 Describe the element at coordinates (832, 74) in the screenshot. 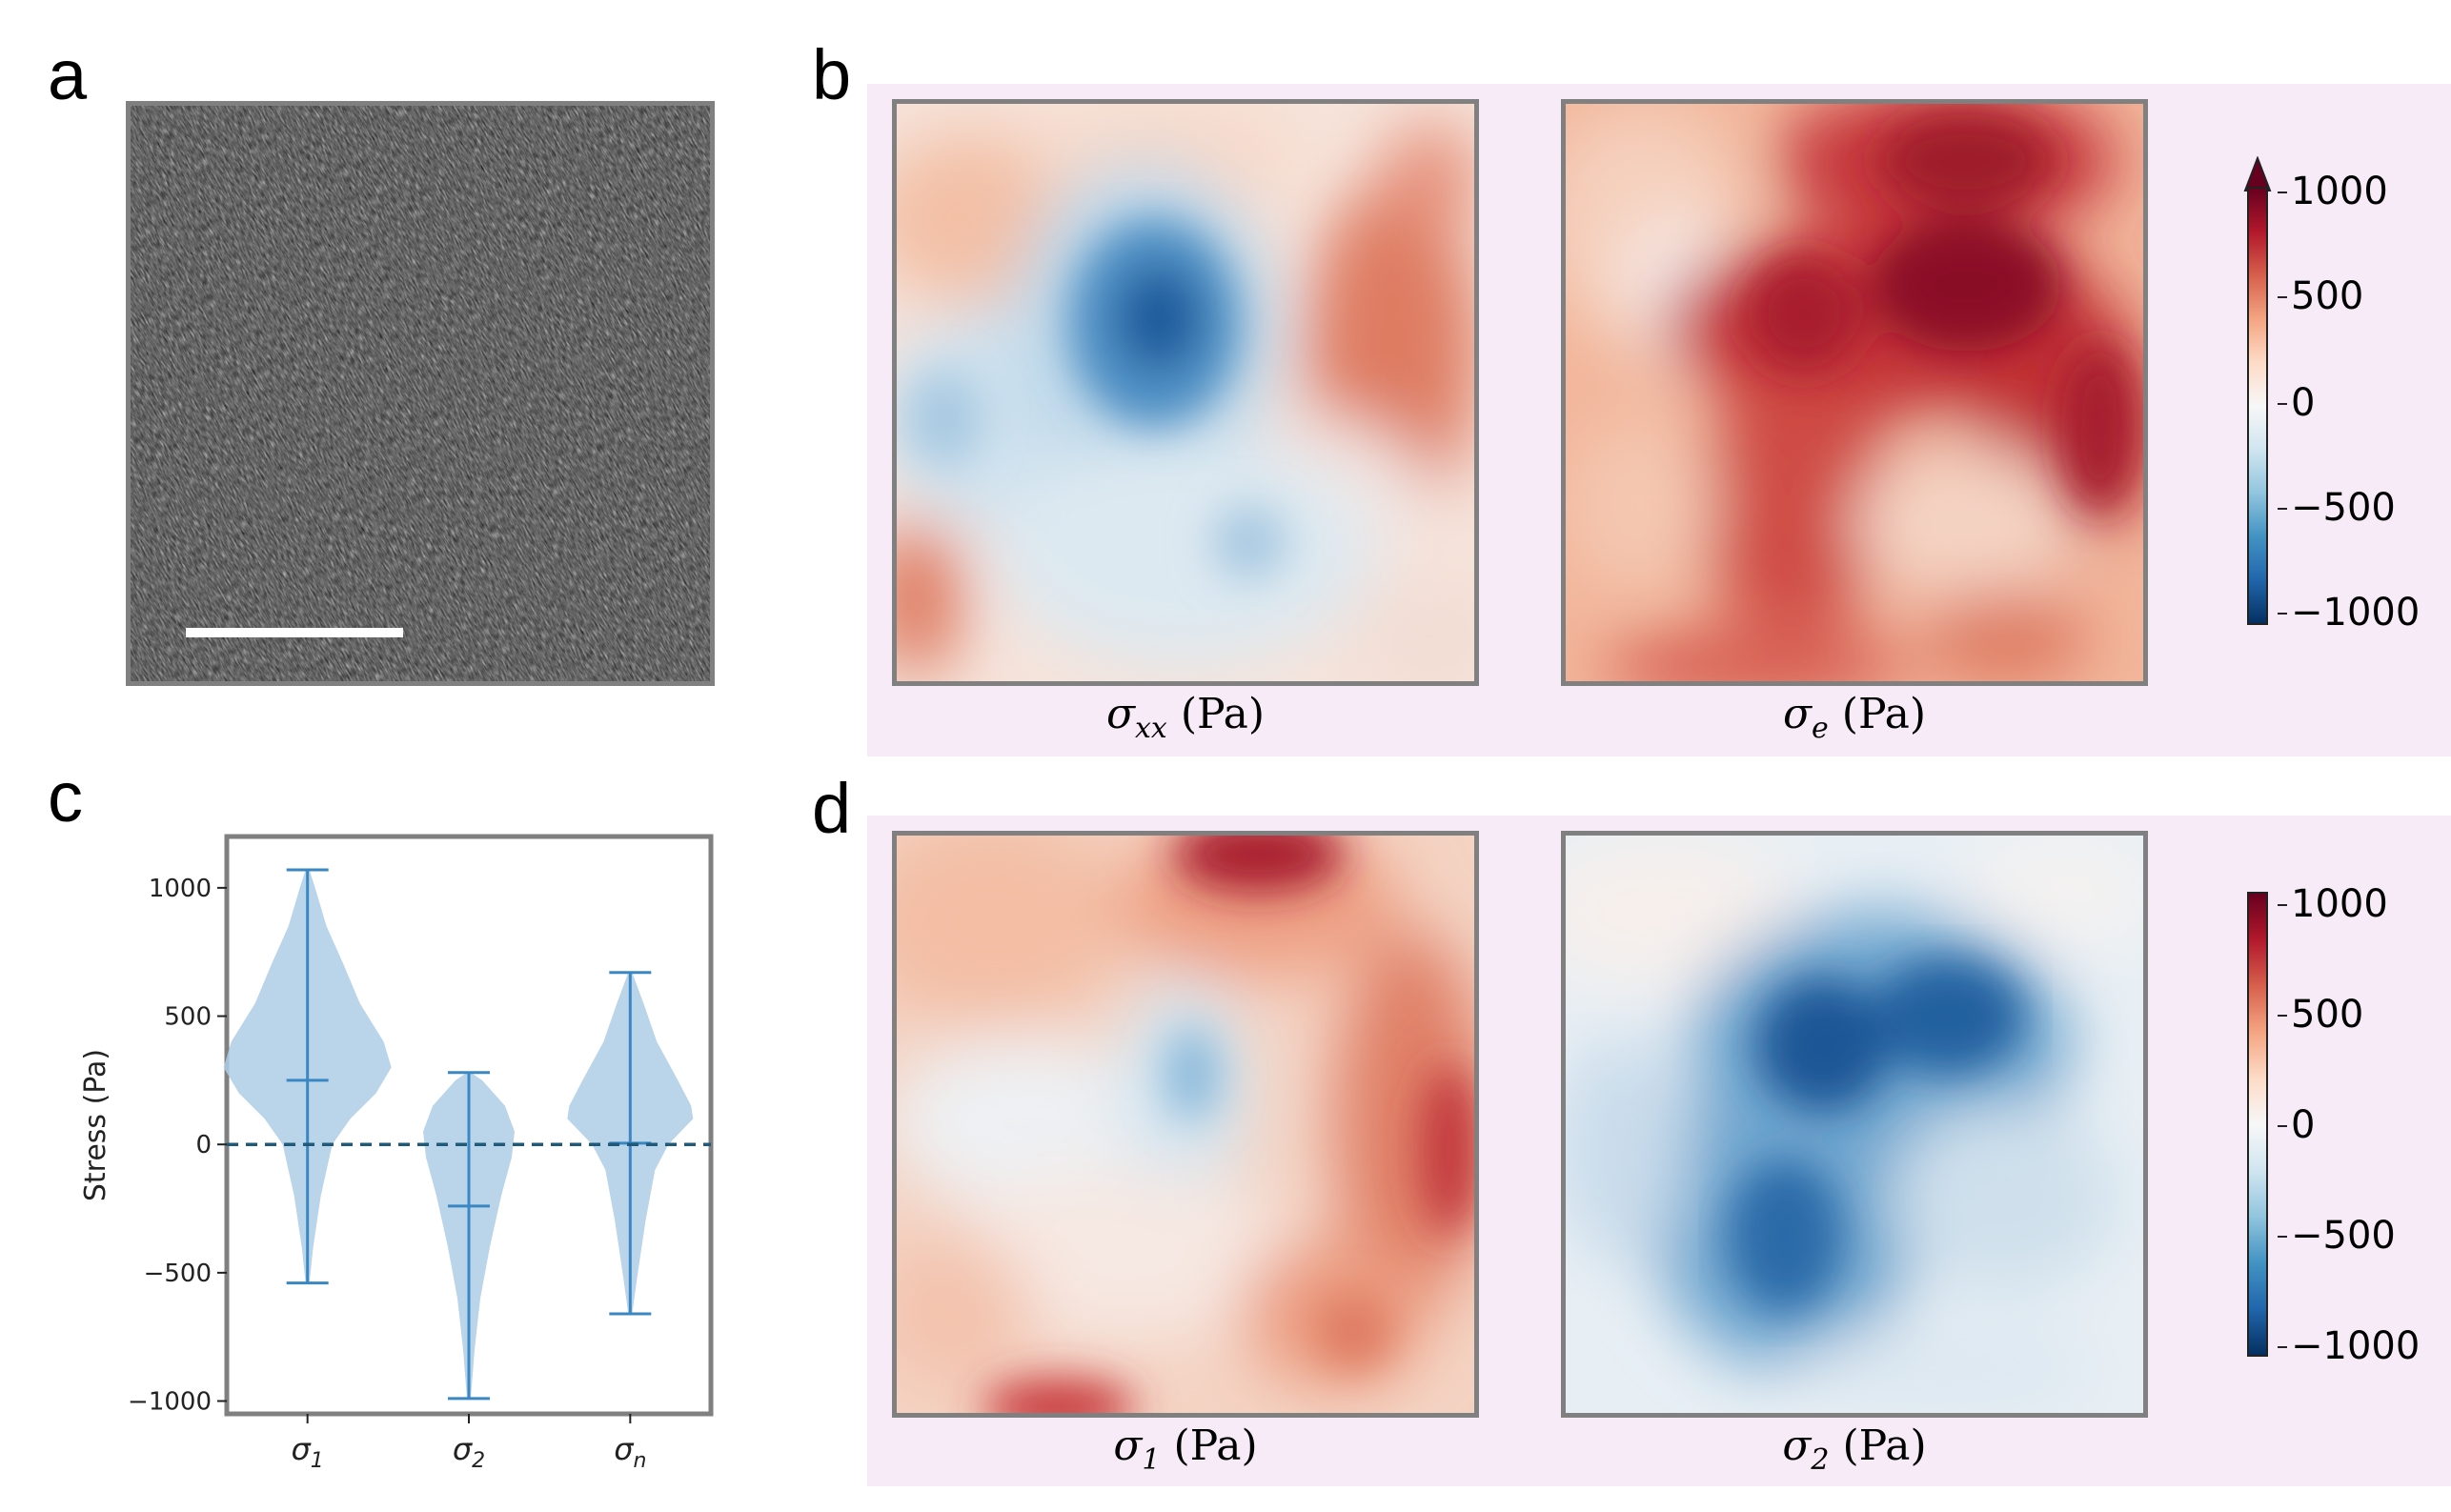

I see `panel-label-b: b` at that location.